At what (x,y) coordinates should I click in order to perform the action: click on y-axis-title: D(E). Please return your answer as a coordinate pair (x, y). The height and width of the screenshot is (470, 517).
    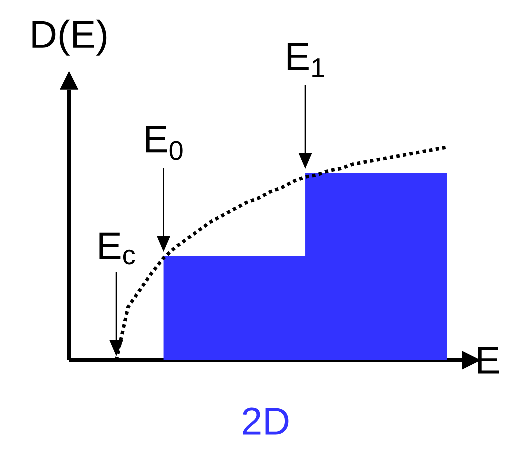
    Looking at the image, I should click on (69, 38).